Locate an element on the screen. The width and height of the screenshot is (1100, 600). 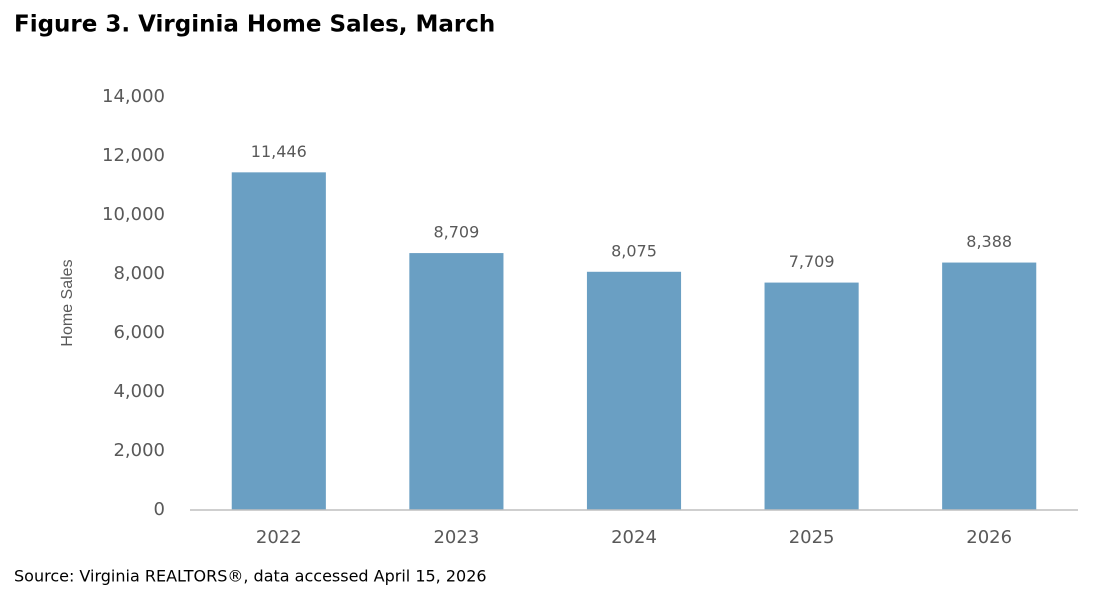
x-tick-label: 2022 is located at coordinates (279, 537).